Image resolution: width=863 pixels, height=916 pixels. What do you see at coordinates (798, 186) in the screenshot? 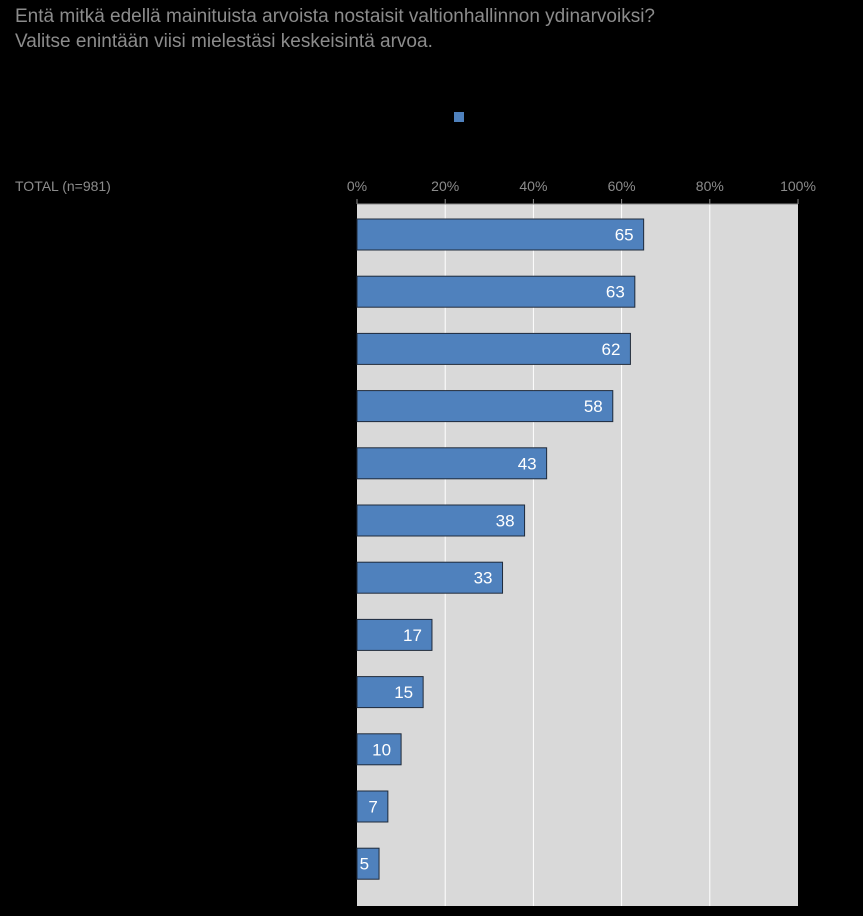
I see `x-tick-label: 100%` at bounding box center [798, 186].